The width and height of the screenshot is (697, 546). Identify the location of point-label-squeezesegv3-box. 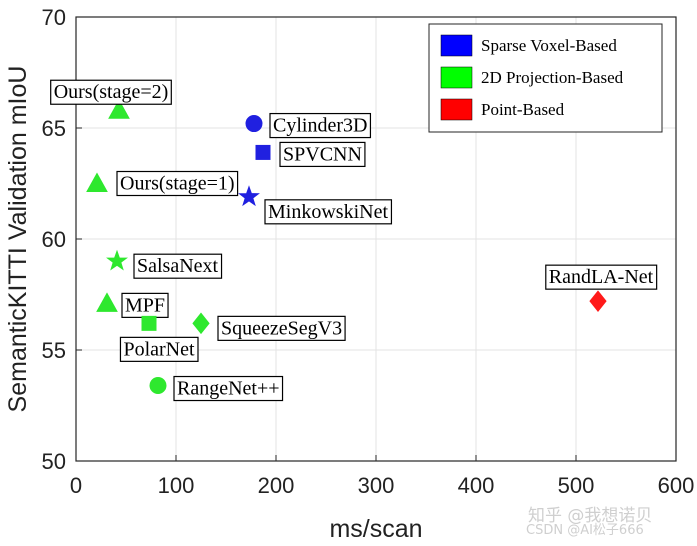
(281, 328).